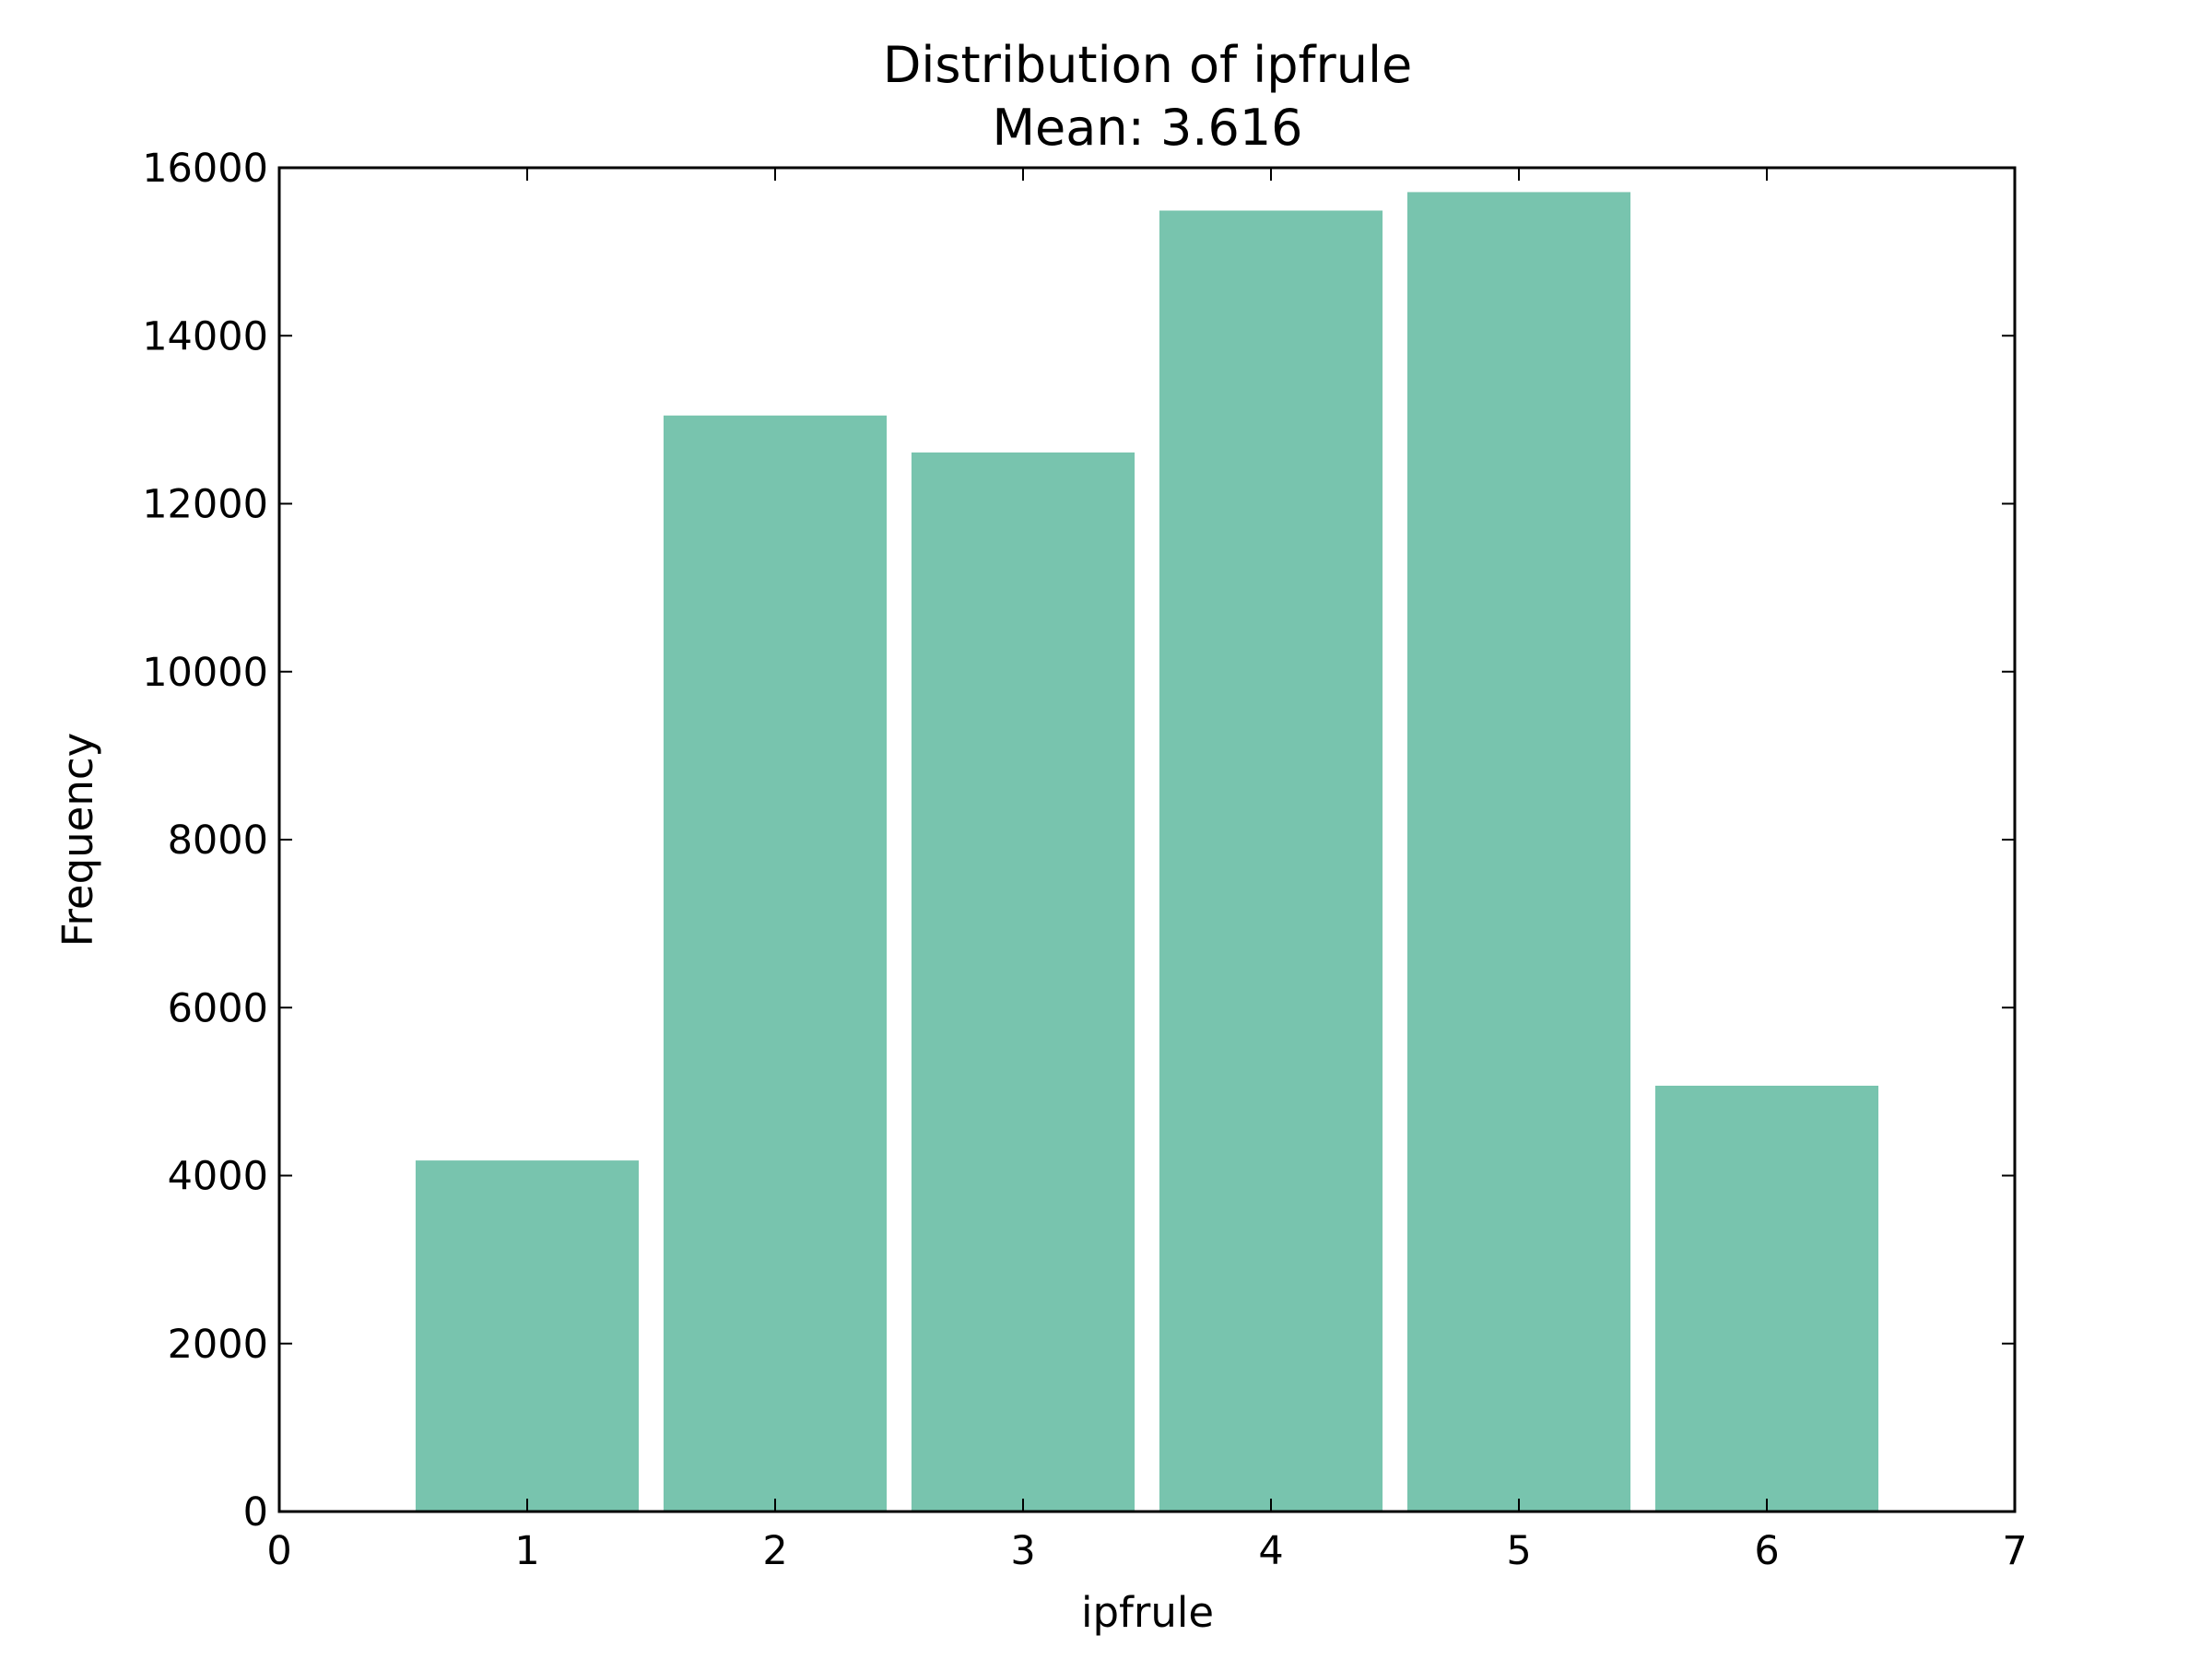  What do you see at coordinates (2014, 1551) in the screenshot?
I see `x-tick-label-7: 7` at bounding box center [2014, 1551].